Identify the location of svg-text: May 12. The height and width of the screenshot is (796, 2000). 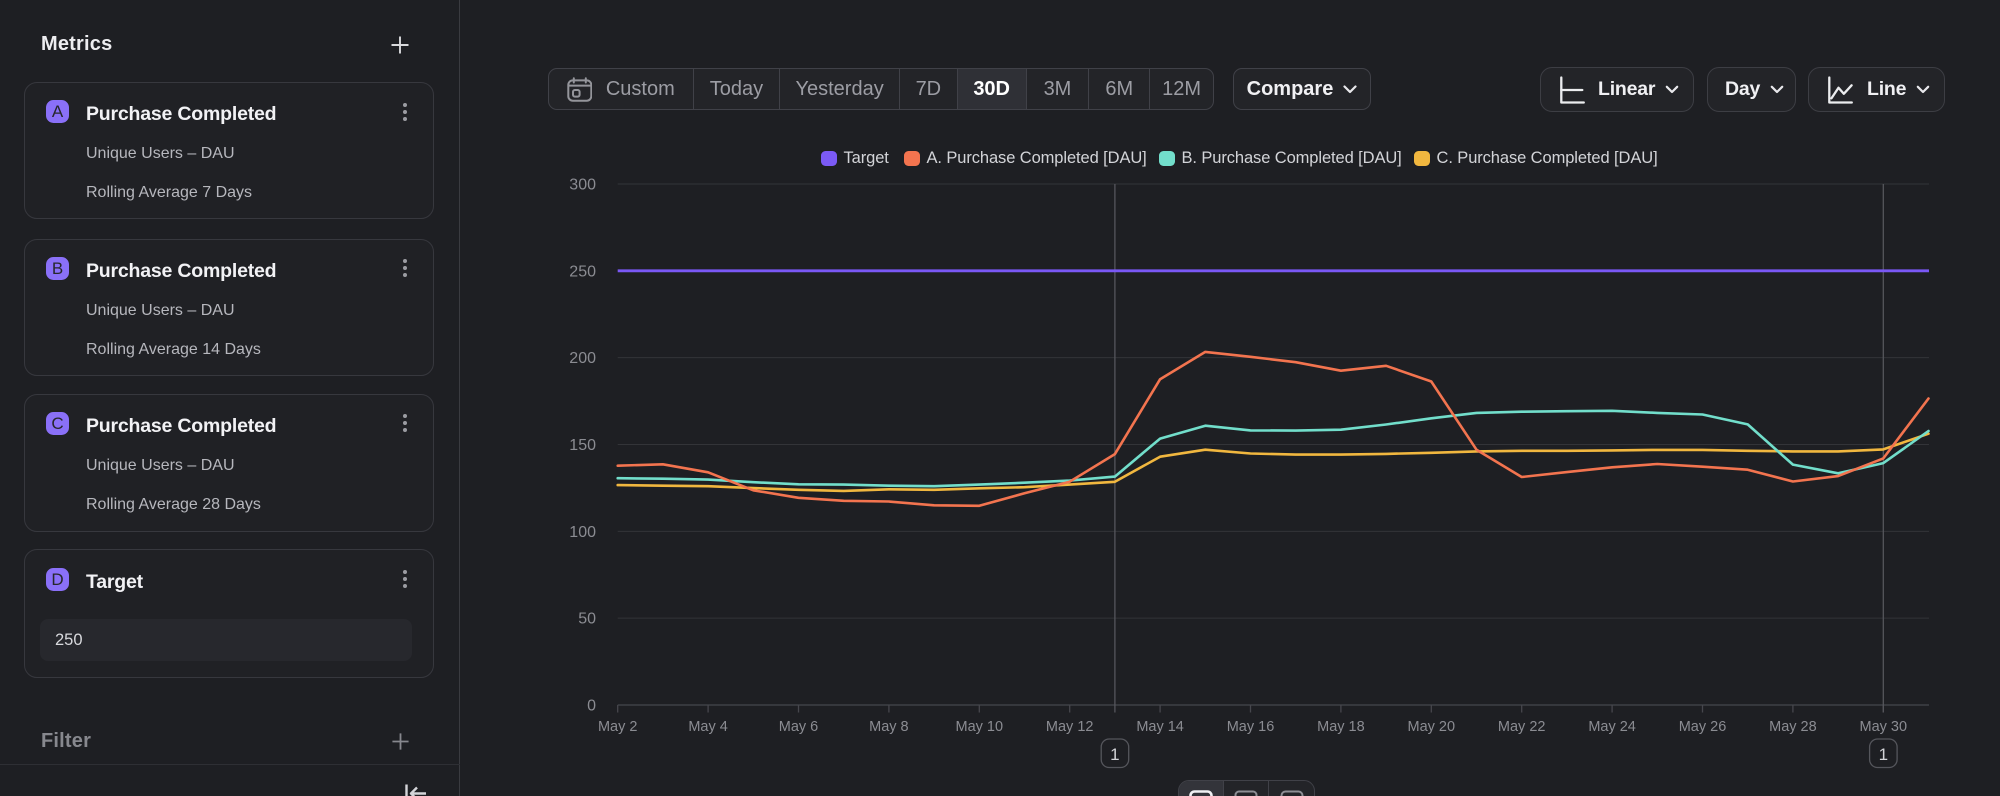
(1070, 727).